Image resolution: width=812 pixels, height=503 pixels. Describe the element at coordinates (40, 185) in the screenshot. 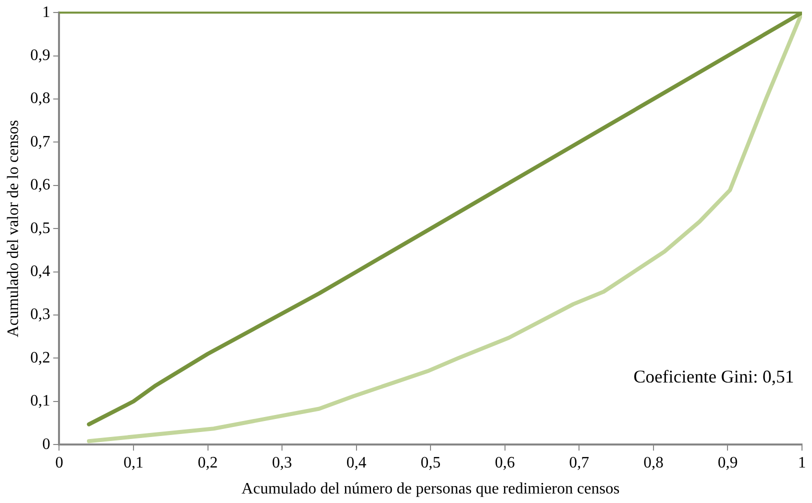

I see `y-tick-label: 0,6` at that location.